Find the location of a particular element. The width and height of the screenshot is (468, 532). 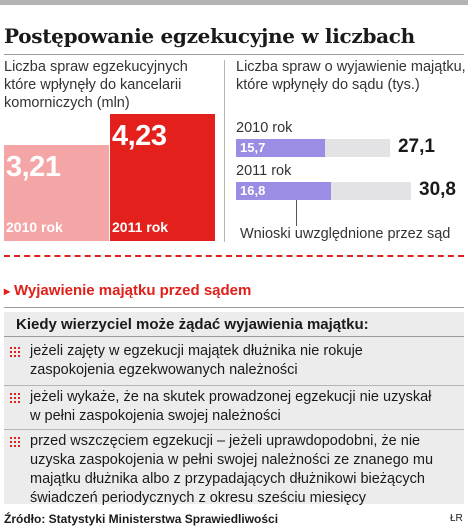

arrow-right-icon: ▸ is located at coordinates (7, 291).